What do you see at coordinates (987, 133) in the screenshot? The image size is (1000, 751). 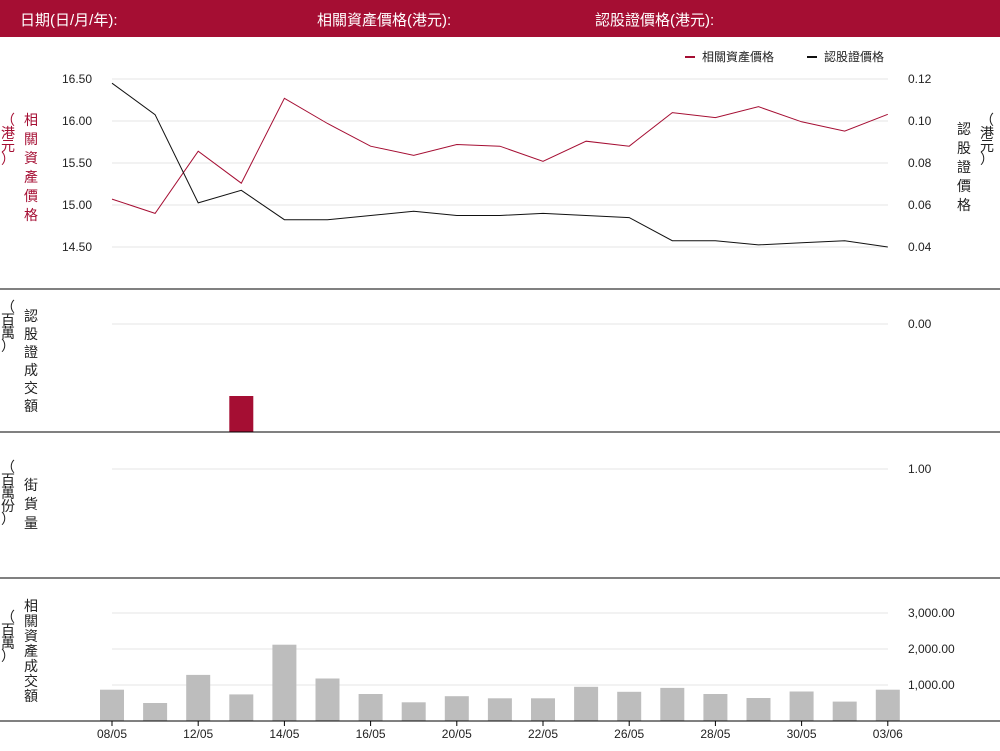 I see `right-axis-paren-label: 港` at bounding box center [987, 133].